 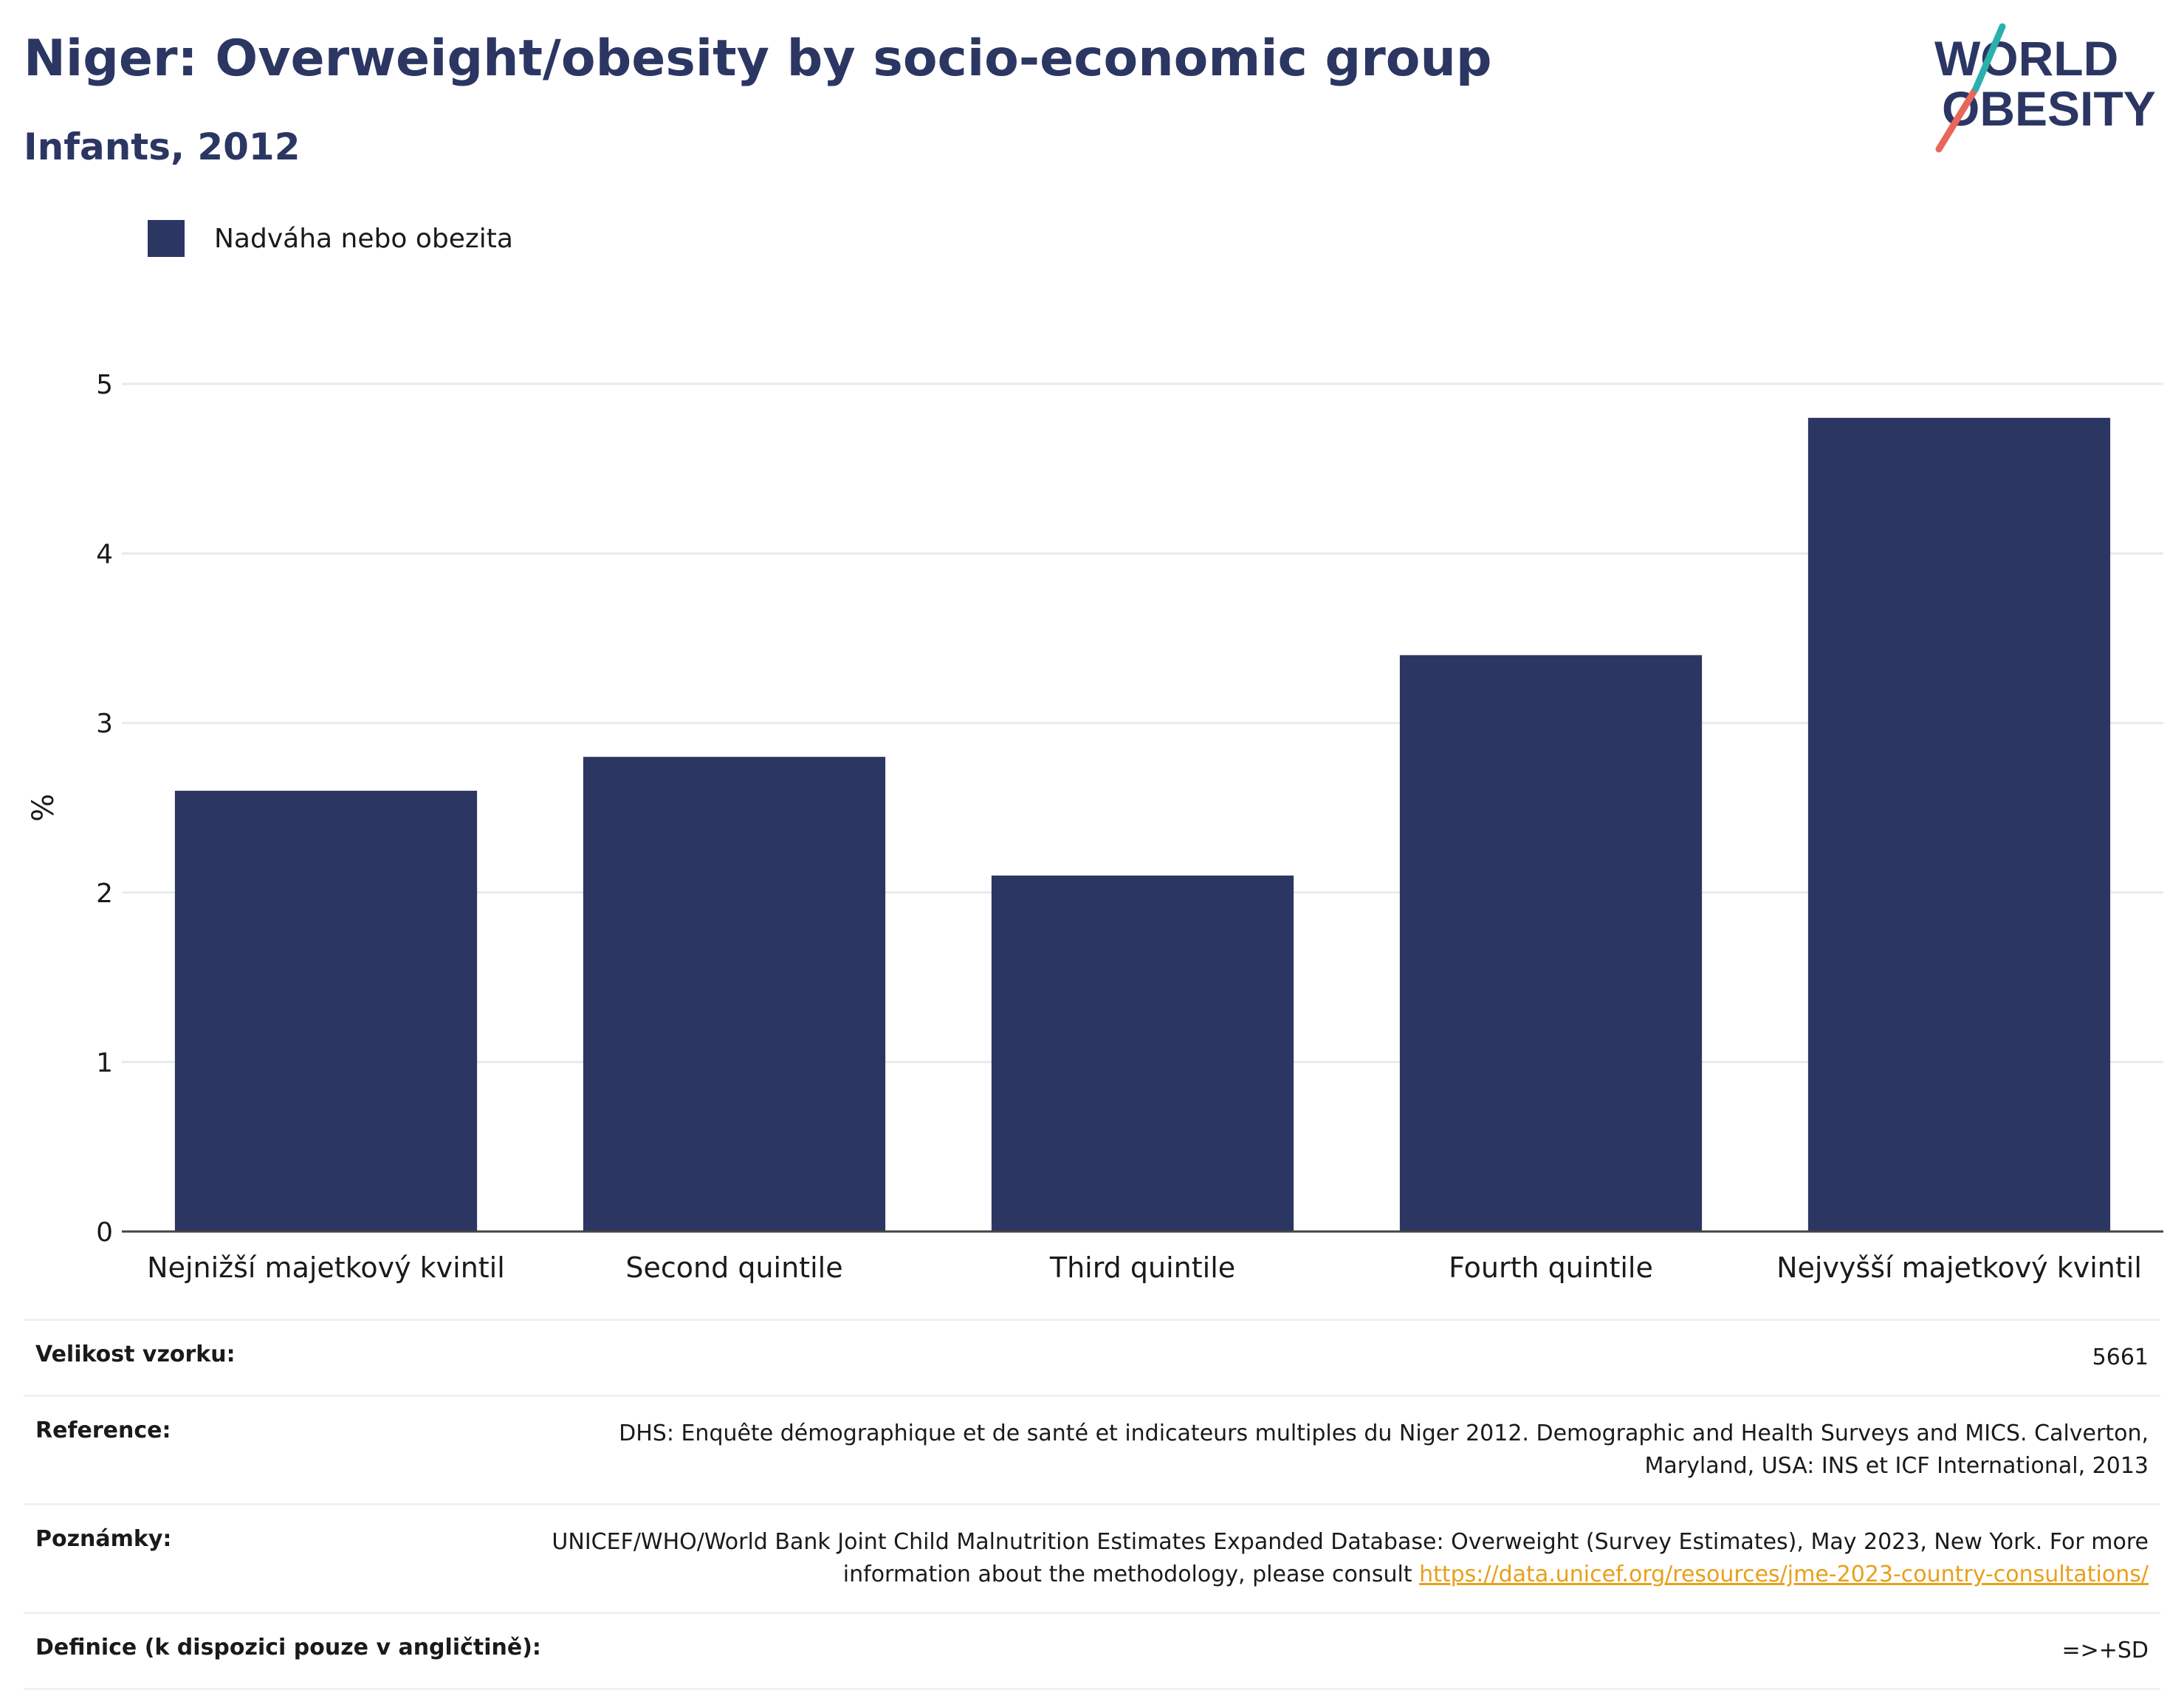 What do you see at coordinates (364, 238) in the screenshot?
I see `legend-label: Nadváha nebo obezita` at bounding box center [364, 238].